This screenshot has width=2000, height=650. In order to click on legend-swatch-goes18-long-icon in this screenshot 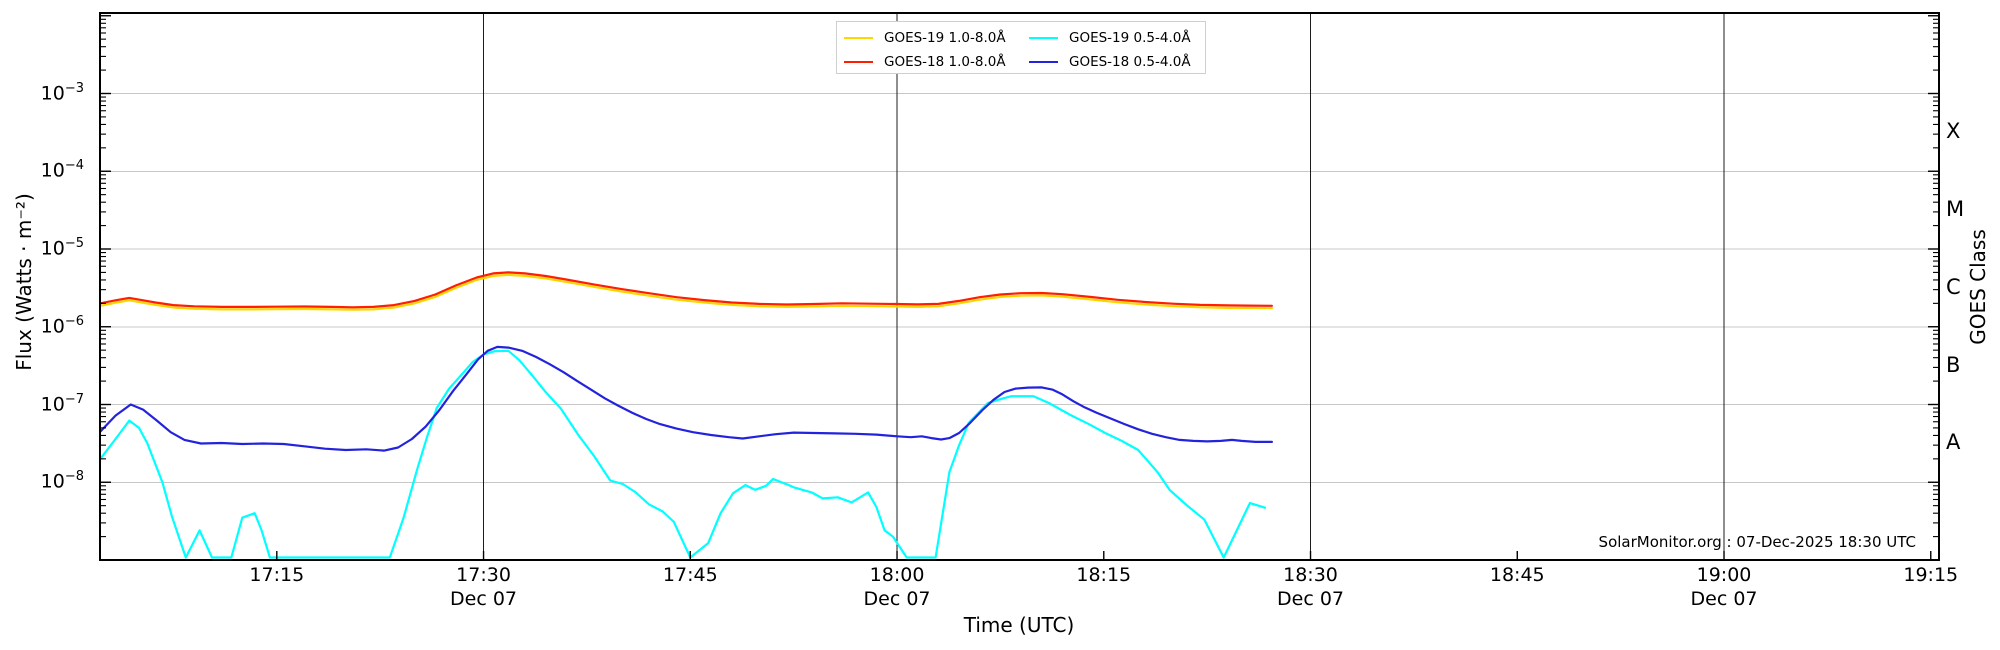, I will do `click(858, 62)`.